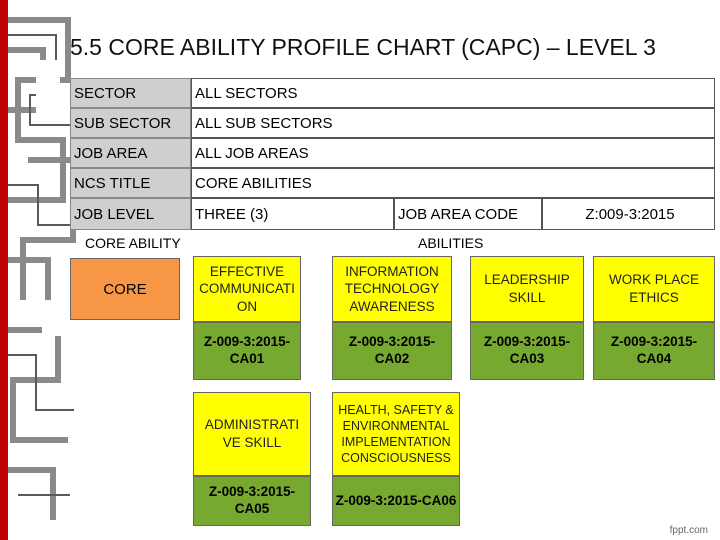 This screenshot has height=540, width=720. What do you see at coordinates (453, 183) in the screenshot?
I see `ncs-title-value: CORE ABILITIES` at bounding box center [453, 183].